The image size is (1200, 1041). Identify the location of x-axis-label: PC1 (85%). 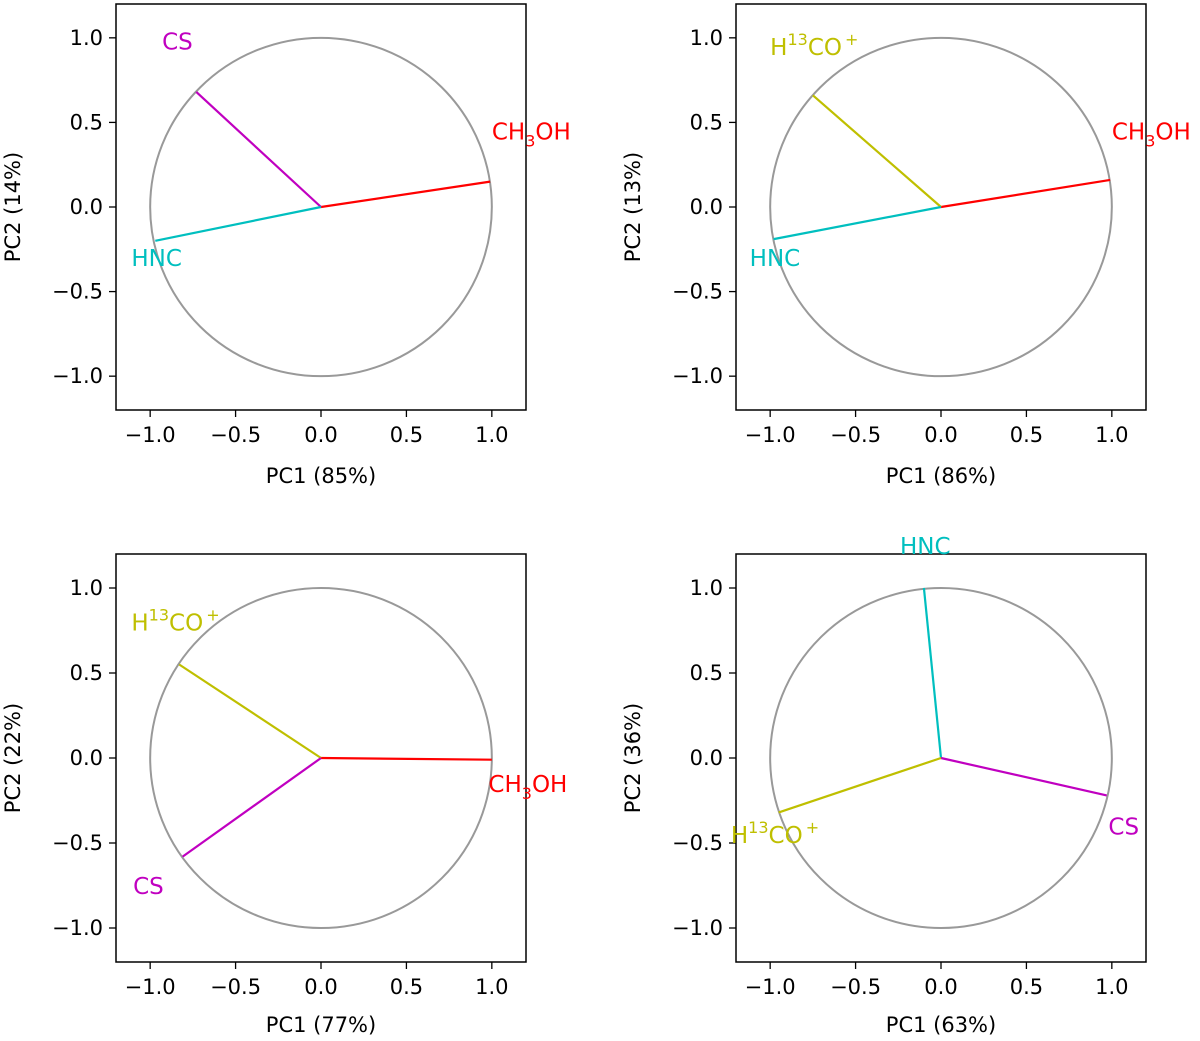
(321, 476).